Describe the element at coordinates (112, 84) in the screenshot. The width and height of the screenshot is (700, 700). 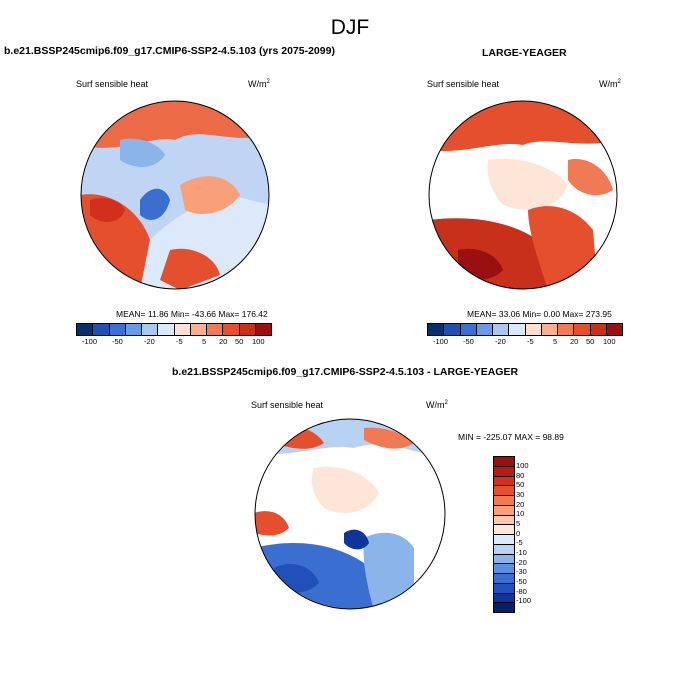
I see `panel1-variable-label: Surf sensible heat` at that location.